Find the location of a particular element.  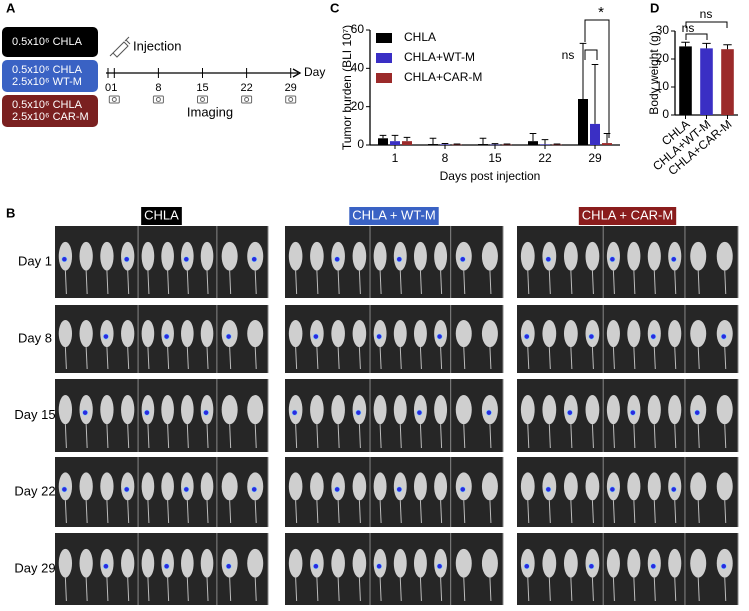

timeline-day: 22 is located at coordinates (246, 88).